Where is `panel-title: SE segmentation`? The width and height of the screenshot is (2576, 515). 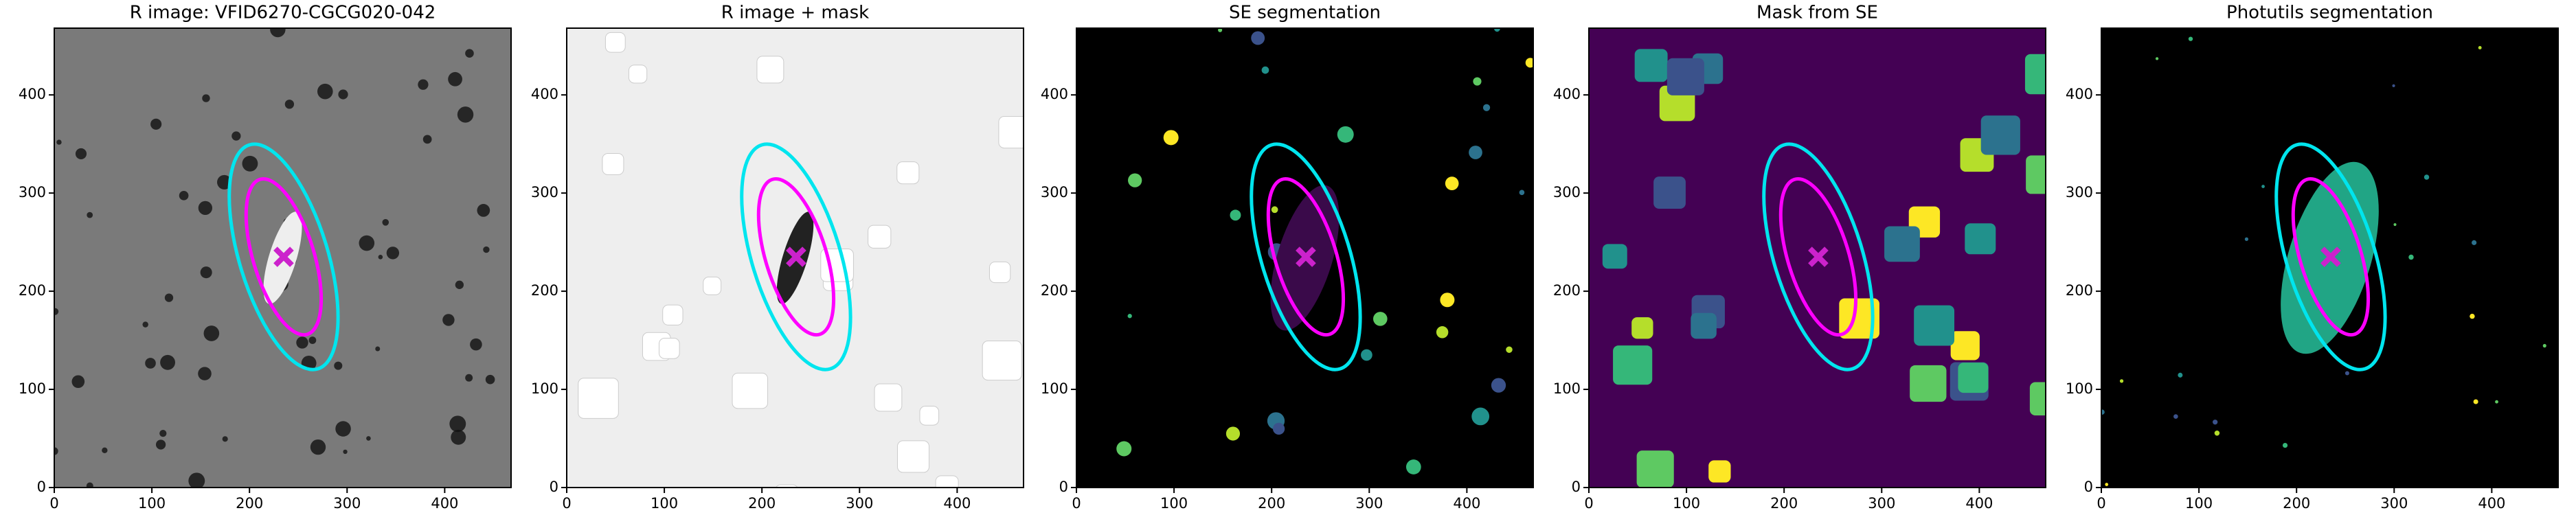
panel-title: SE segmentation is located at coordinates (1305, 13).